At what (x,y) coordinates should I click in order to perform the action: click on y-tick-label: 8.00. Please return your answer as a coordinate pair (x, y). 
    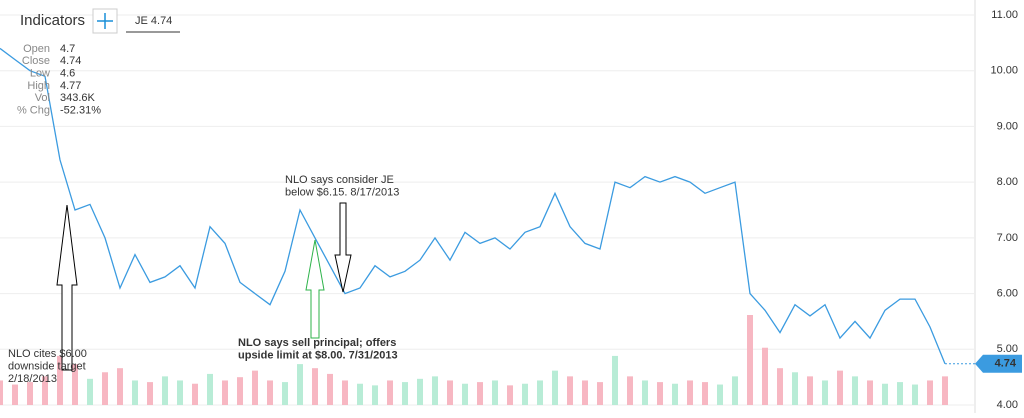
    Looking at the image, I should click on (1007, 182).